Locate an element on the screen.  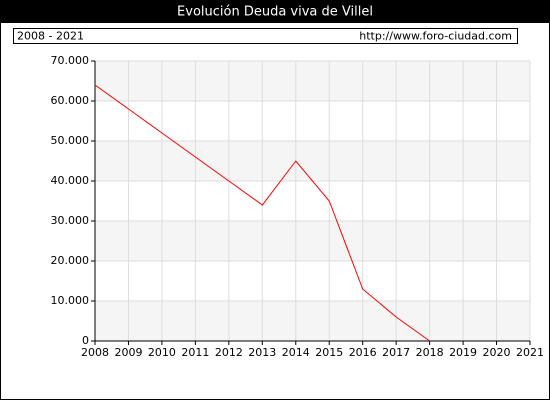
y-tick-label: 60.000 is located at coordinates (70, 100).